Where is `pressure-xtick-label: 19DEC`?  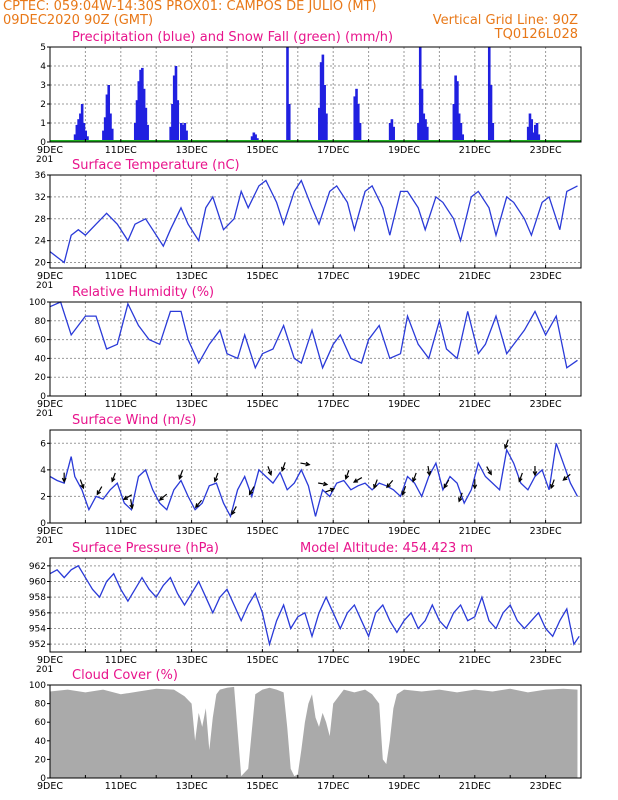 pressure-xtick-label: 19DEC is located at coordinates (404, 660).